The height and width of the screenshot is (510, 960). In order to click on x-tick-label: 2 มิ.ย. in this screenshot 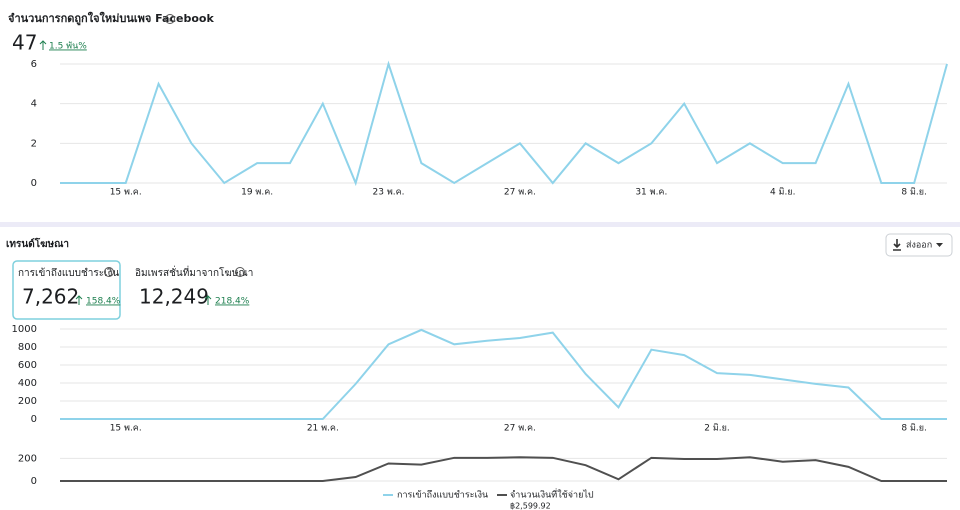, I will do `click(717, 428)`.